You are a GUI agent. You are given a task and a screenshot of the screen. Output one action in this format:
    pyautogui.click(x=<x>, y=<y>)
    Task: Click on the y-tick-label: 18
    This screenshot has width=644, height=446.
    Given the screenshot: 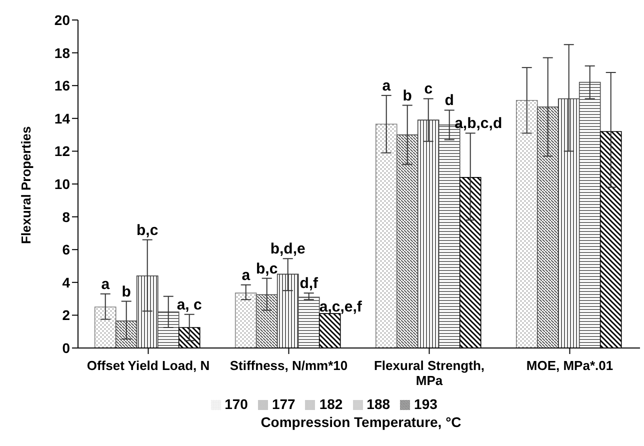 What is the action you would take?
    pyautogui.click(x=62, y=52)
    